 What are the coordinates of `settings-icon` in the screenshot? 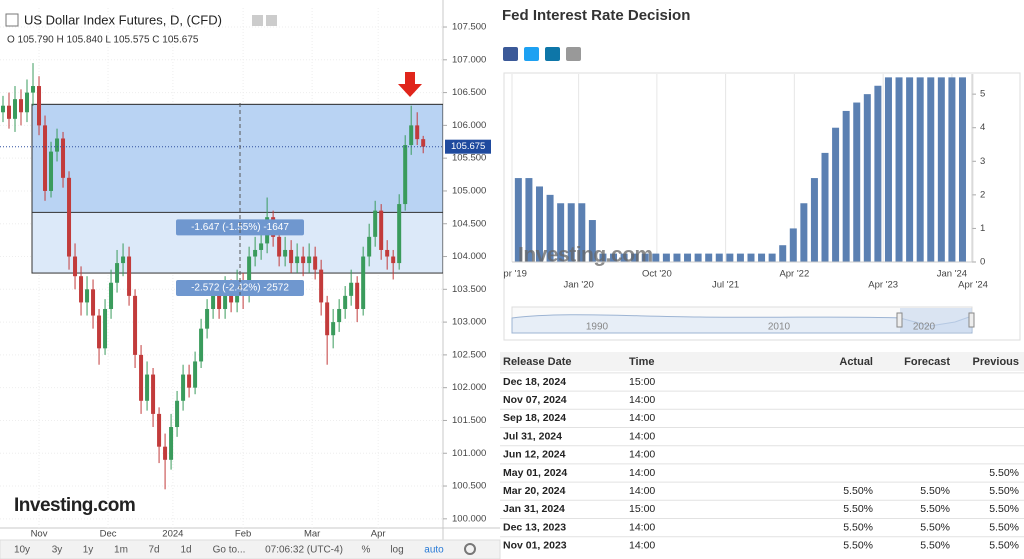 It's located at (257, 20).